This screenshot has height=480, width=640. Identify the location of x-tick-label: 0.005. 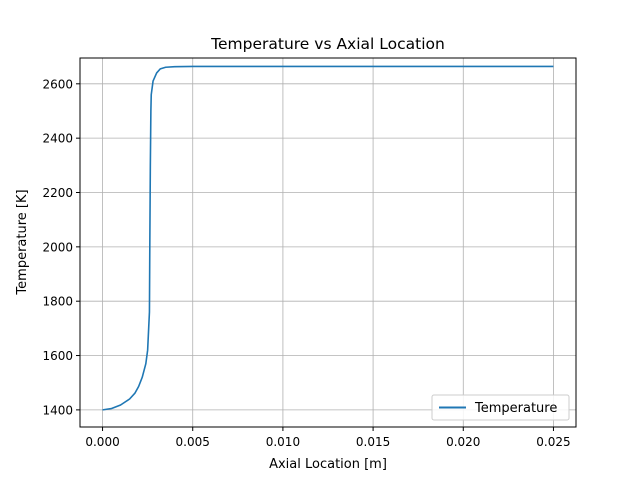
(193, 442).